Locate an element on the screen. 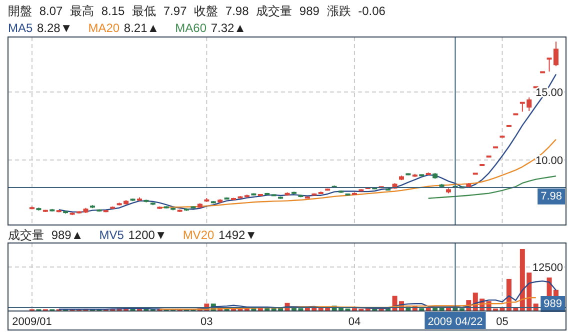 Image resolution: width=576 pixels, height=335 pixels. text: MA60 is located at coordinates (191, 28).